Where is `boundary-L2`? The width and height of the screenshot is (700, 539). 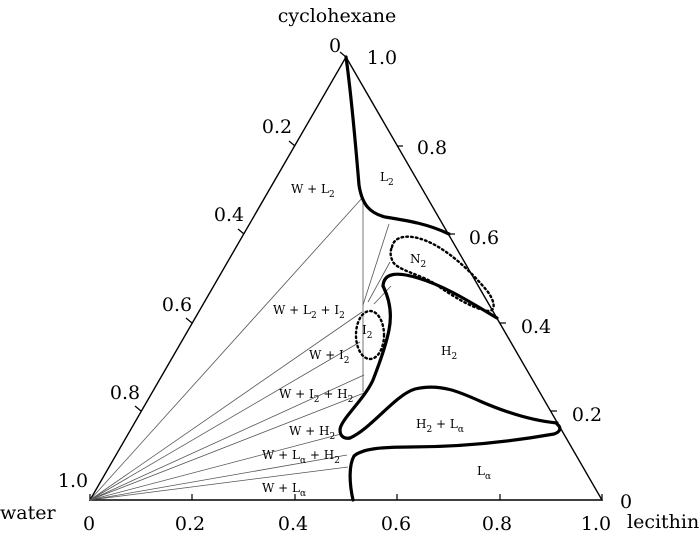 boundary-L2 is located at coordinates (397, 145).